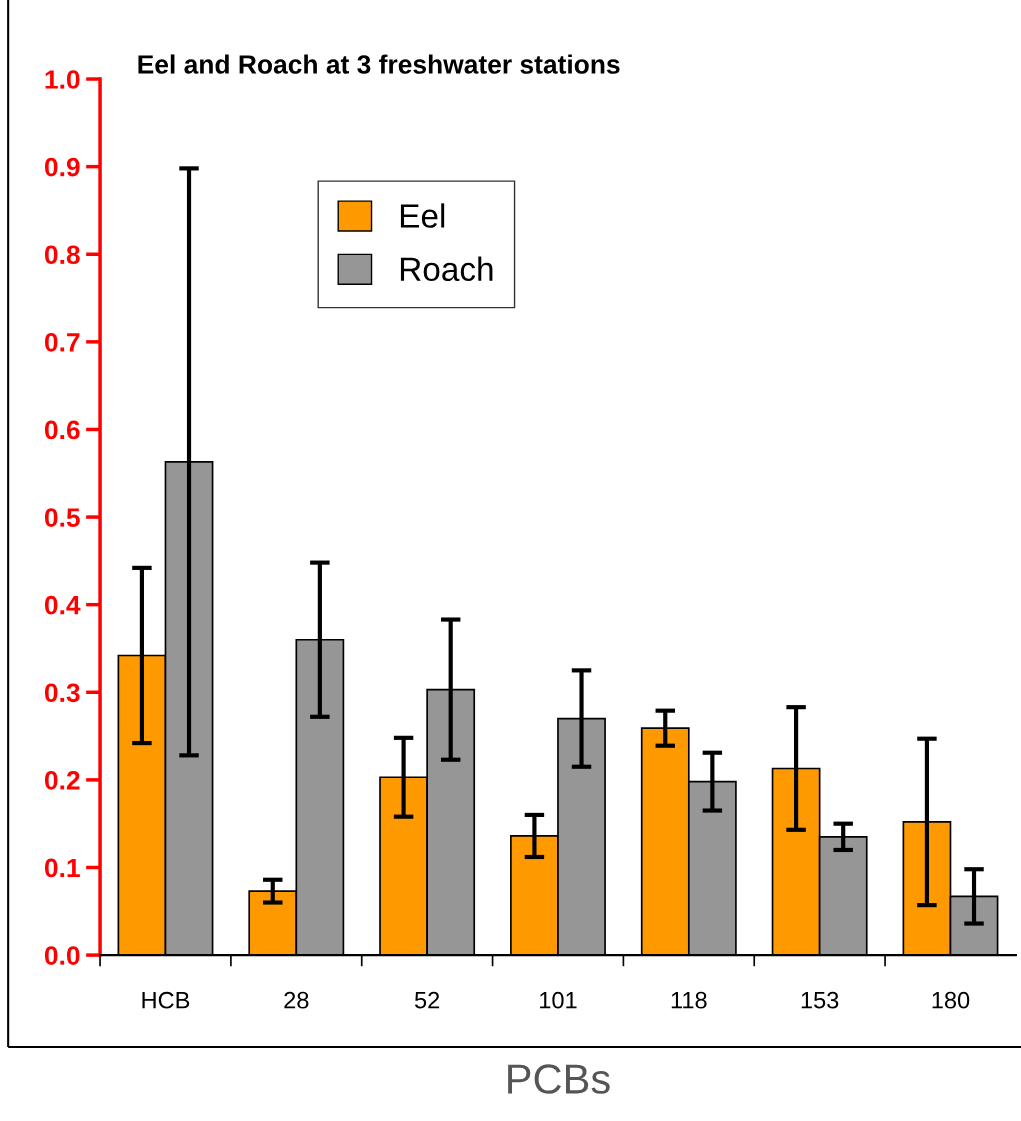 The height and width of the screenshot is (1121, 1021). Describe the element at coordinates (62, 167) in the screenshot. I see `y-tick-label: 0.9` at that location.